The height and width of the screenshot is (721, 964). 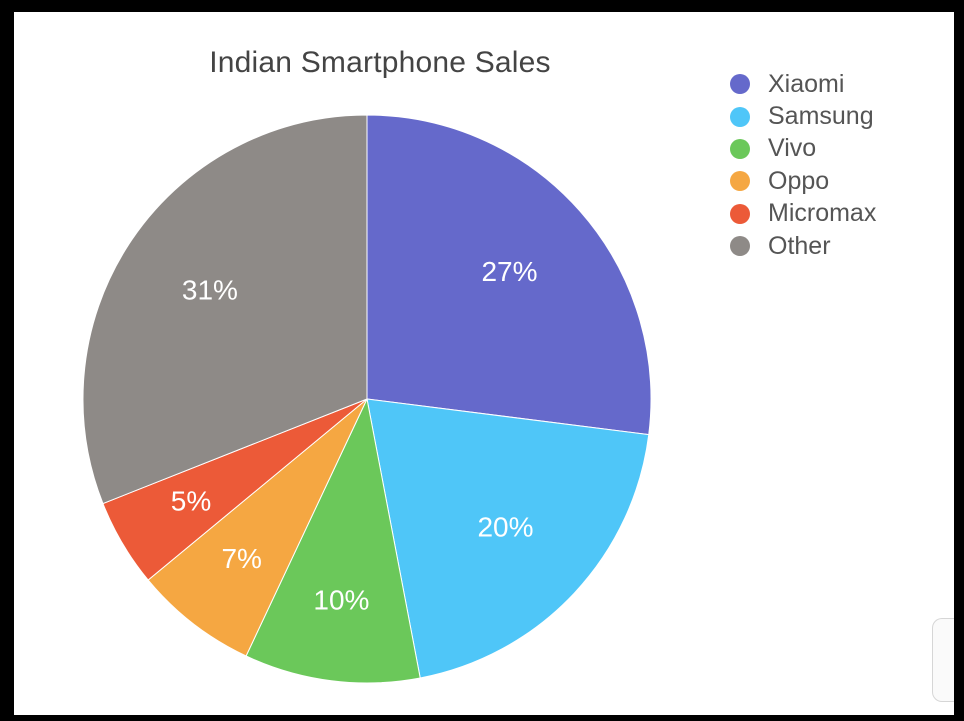 What do you see at coordinates (835, 149) in the screenshot?
I see `legend-item-vivo: Vivo` at bounding box center [835, 149].